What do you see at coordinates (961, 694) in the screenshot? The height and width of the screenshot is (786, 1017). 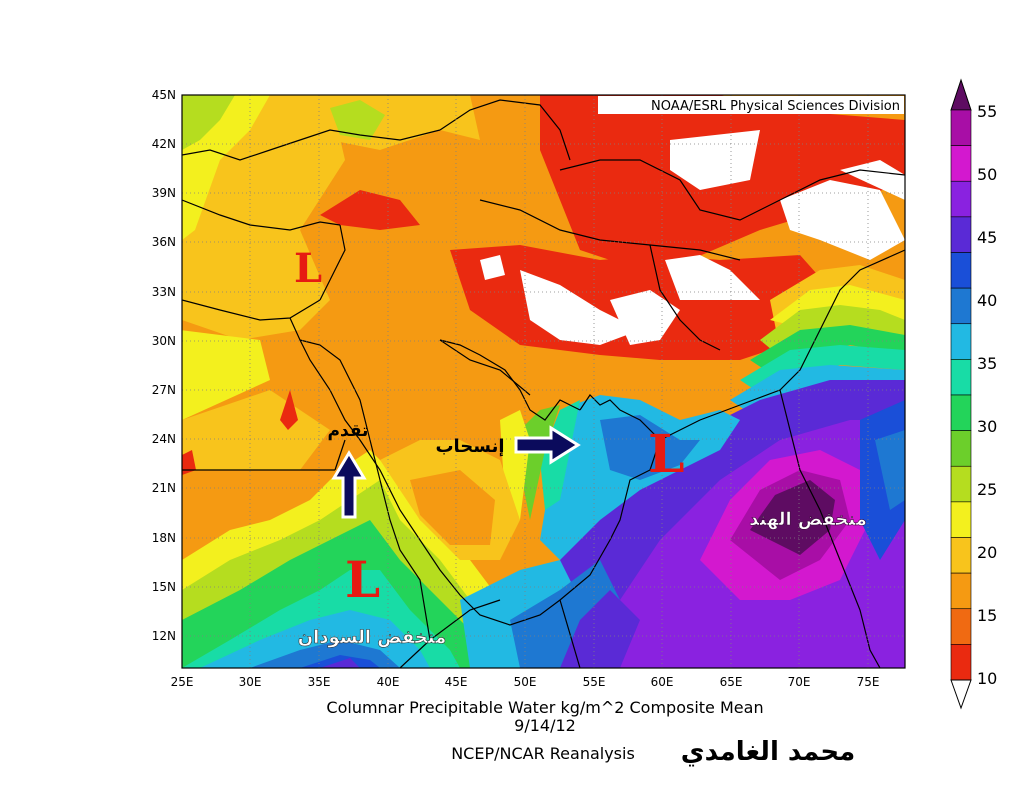 I see `legend-min-arrow` at bounding box center [961, 694].